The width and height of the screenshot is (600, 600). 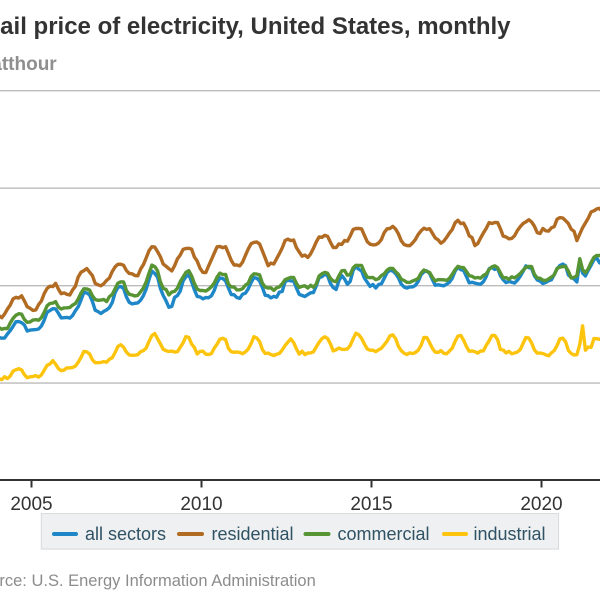 I want to click on svg-text: commercial, so click(x=384, y=534).